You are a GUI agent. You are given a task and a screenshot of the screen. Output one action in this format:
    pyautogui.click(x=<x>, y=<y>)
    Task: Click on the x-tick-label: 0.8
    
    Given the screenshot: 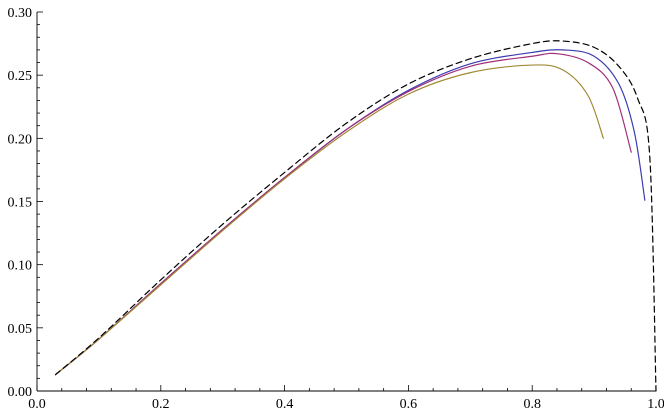 What is the action you would take?
    pyautogui.click(x=532, y=404)
    